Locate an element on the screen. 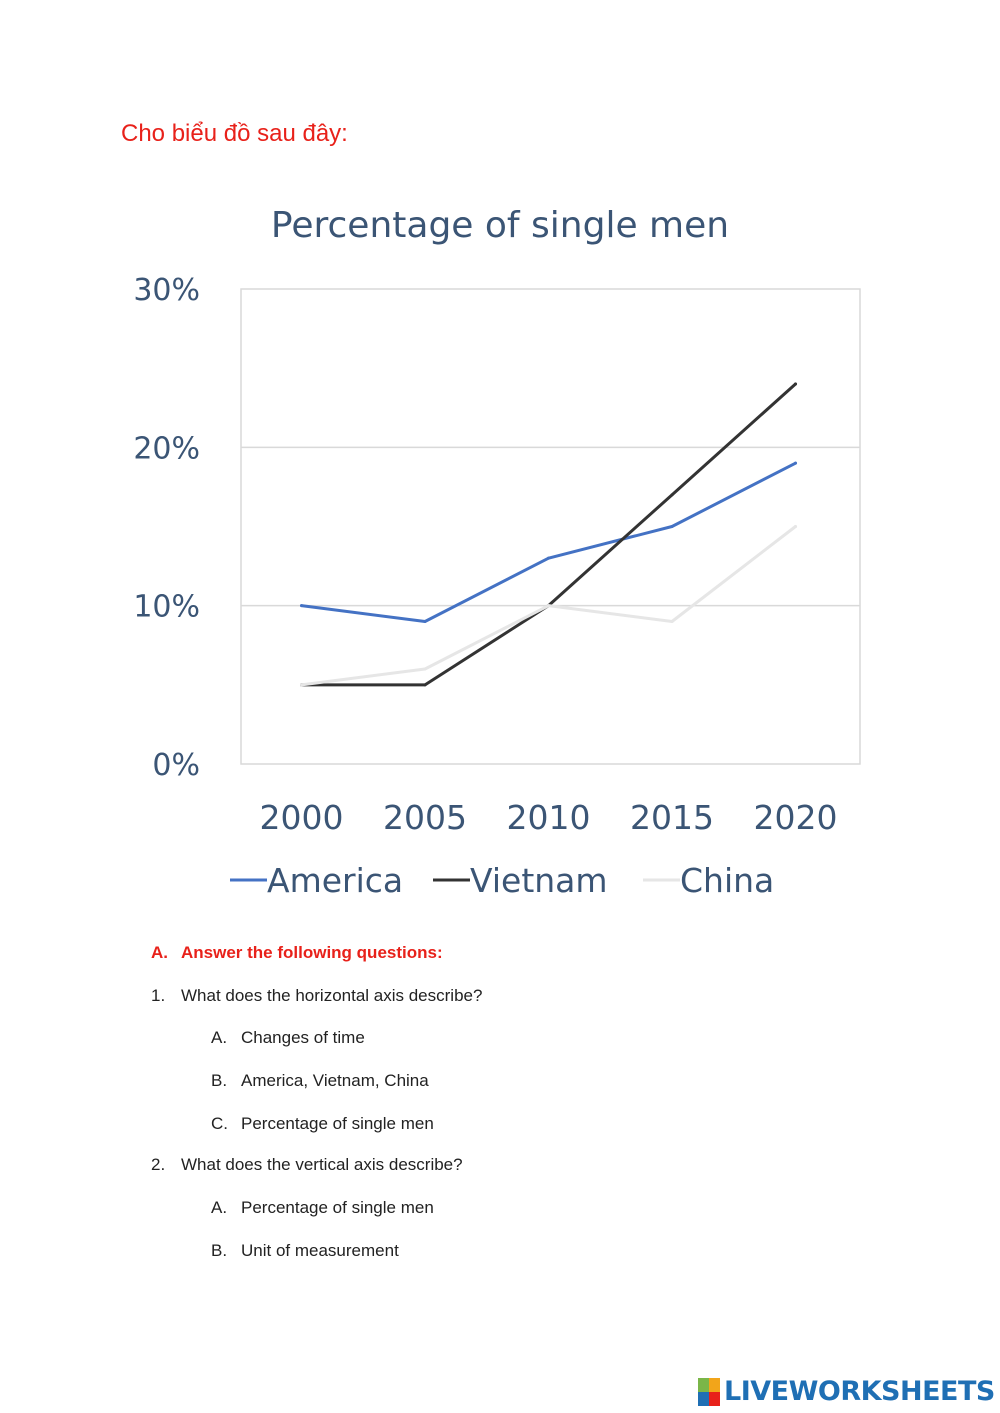  liveworksheets-brand: LIVEWORKSHEETS is located at coordinates (846, 1391).